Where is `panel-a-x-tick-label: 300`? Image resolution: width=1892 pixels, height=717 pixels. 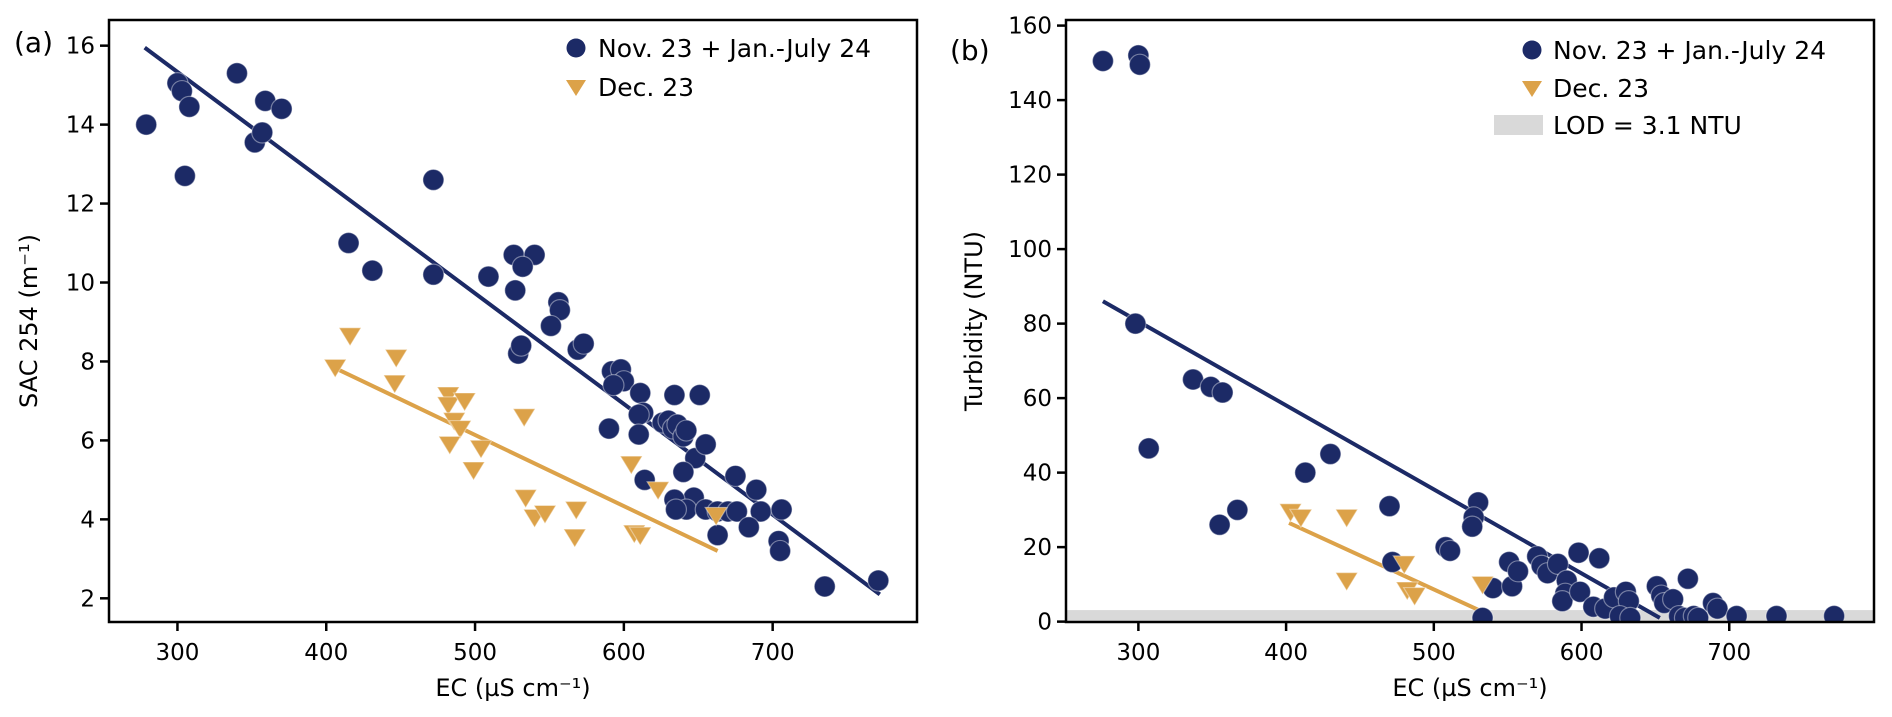 panel-a-x-tick-label: 300 is located at coordinates (177, 653).